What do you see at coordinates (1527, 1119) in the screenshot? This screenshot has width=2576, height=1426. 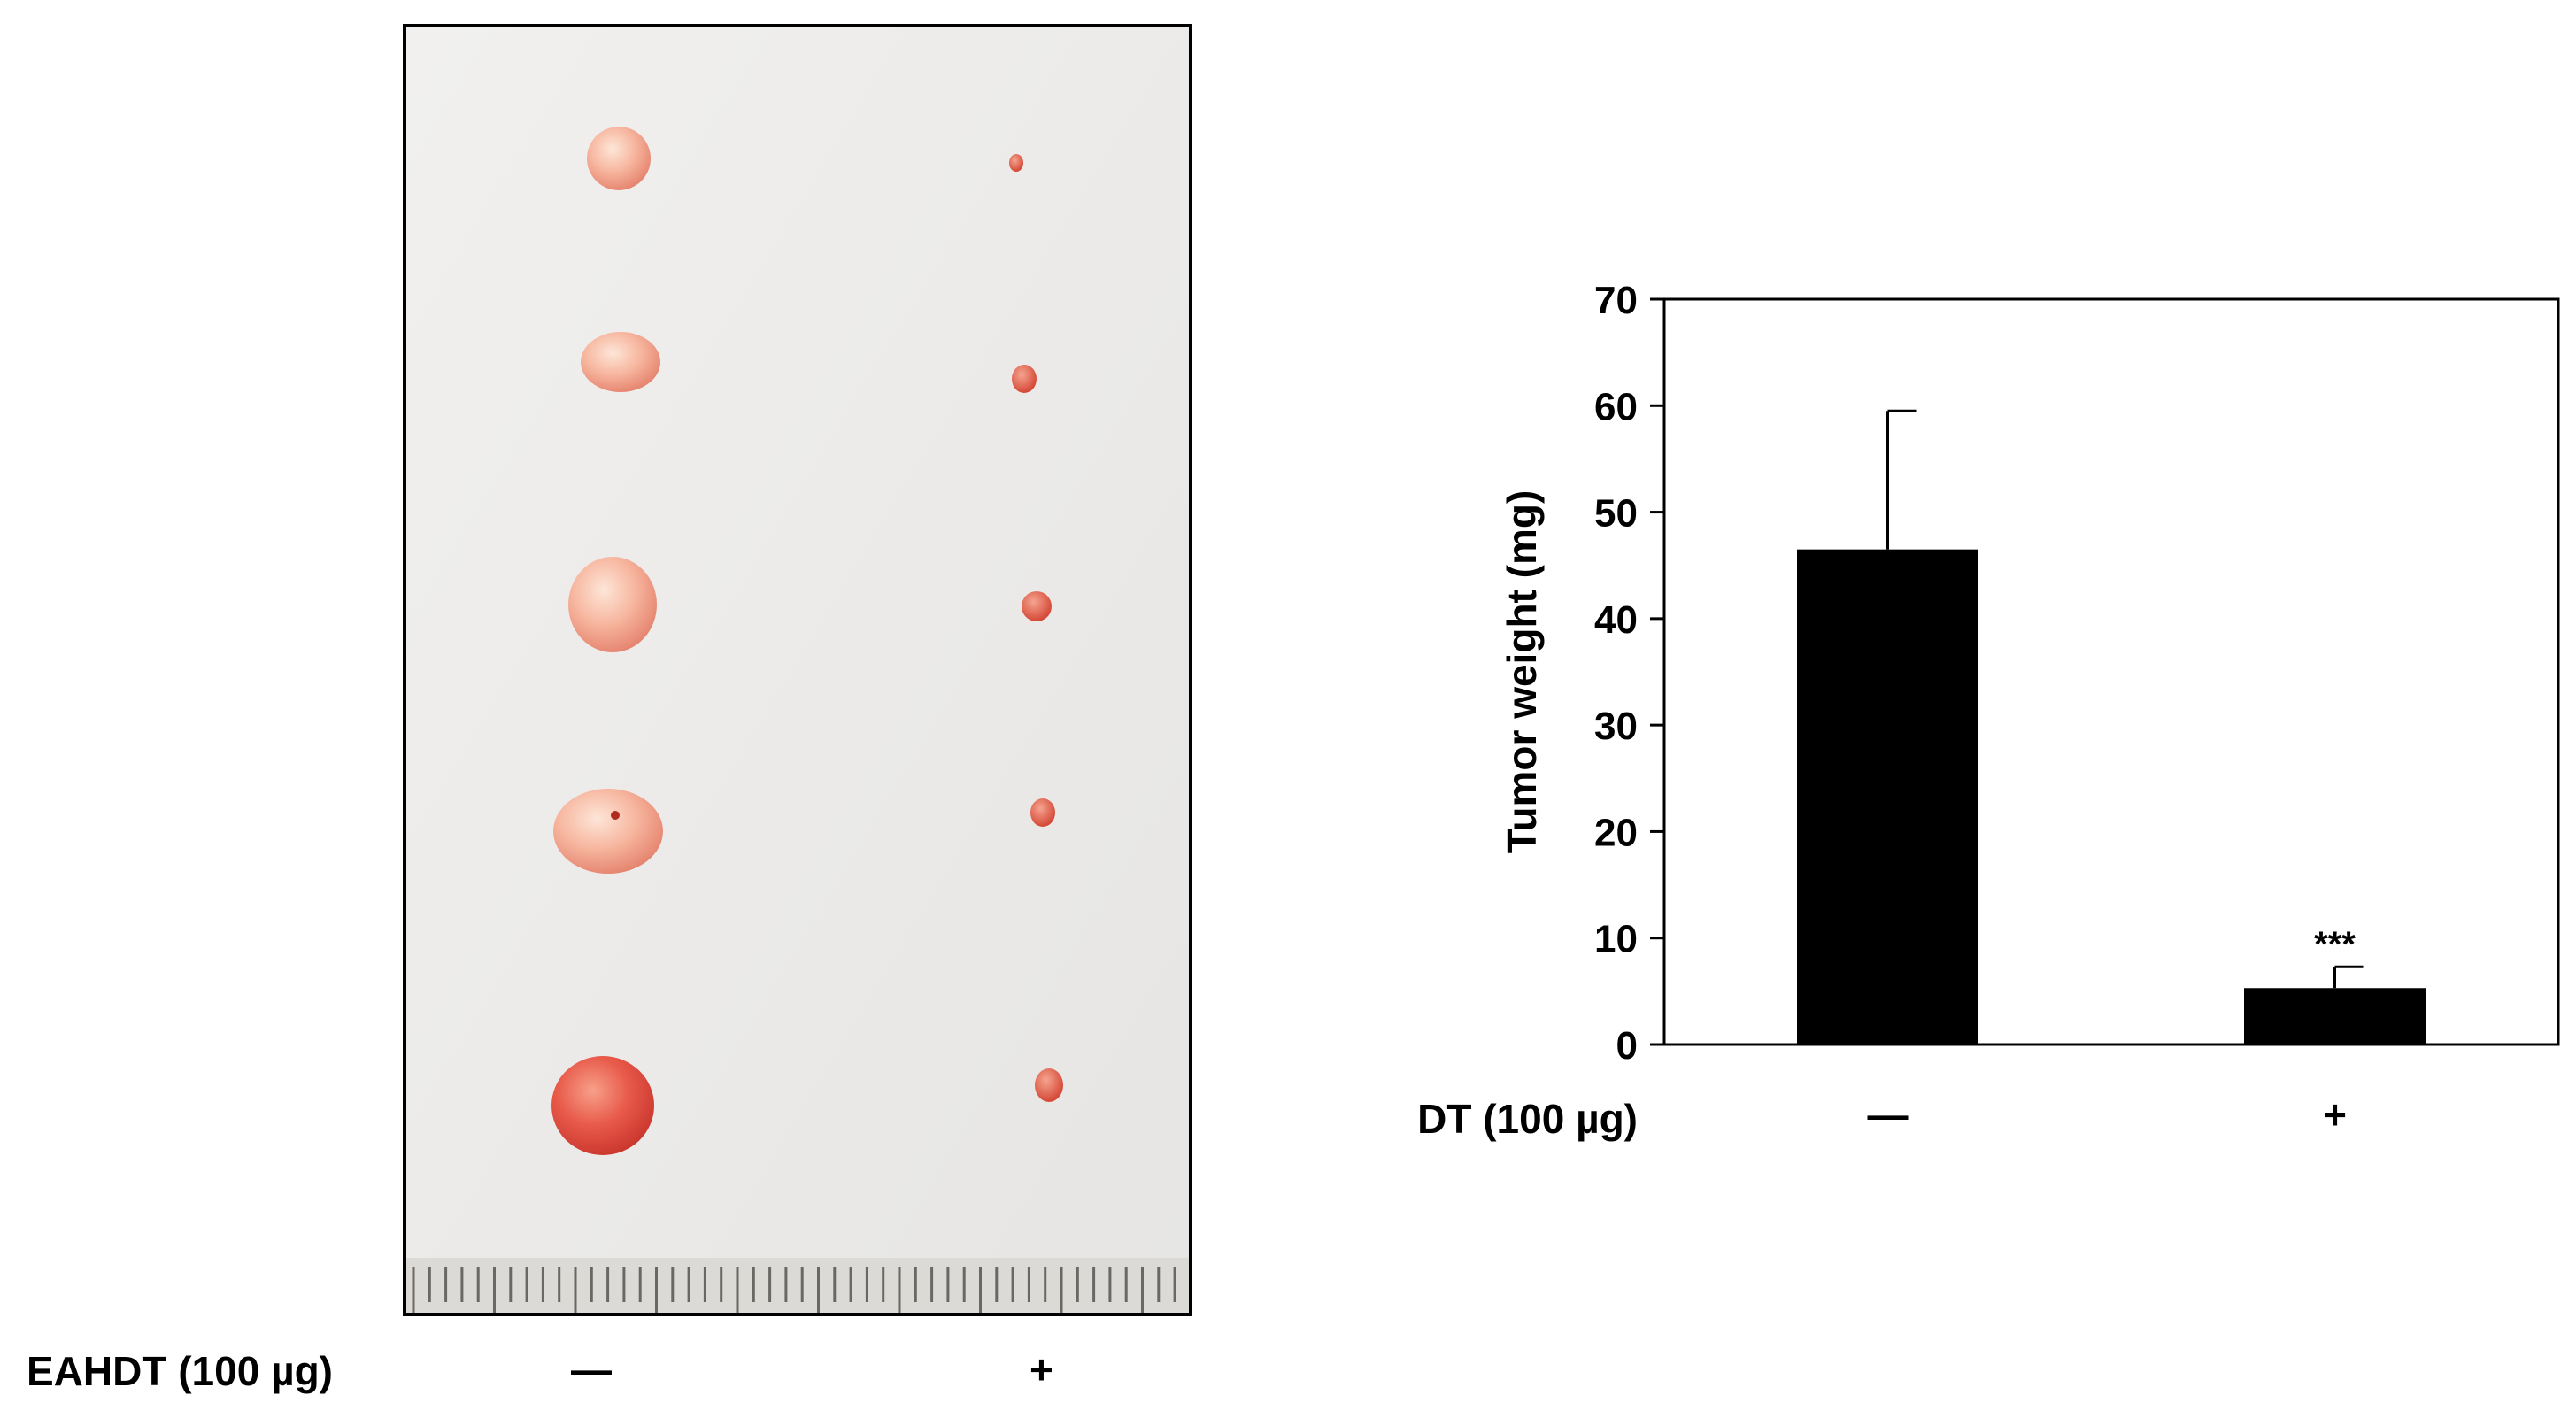 I see `x-axis-title: EAHDT (100 µg)` at bounding box center [1527, 1119].